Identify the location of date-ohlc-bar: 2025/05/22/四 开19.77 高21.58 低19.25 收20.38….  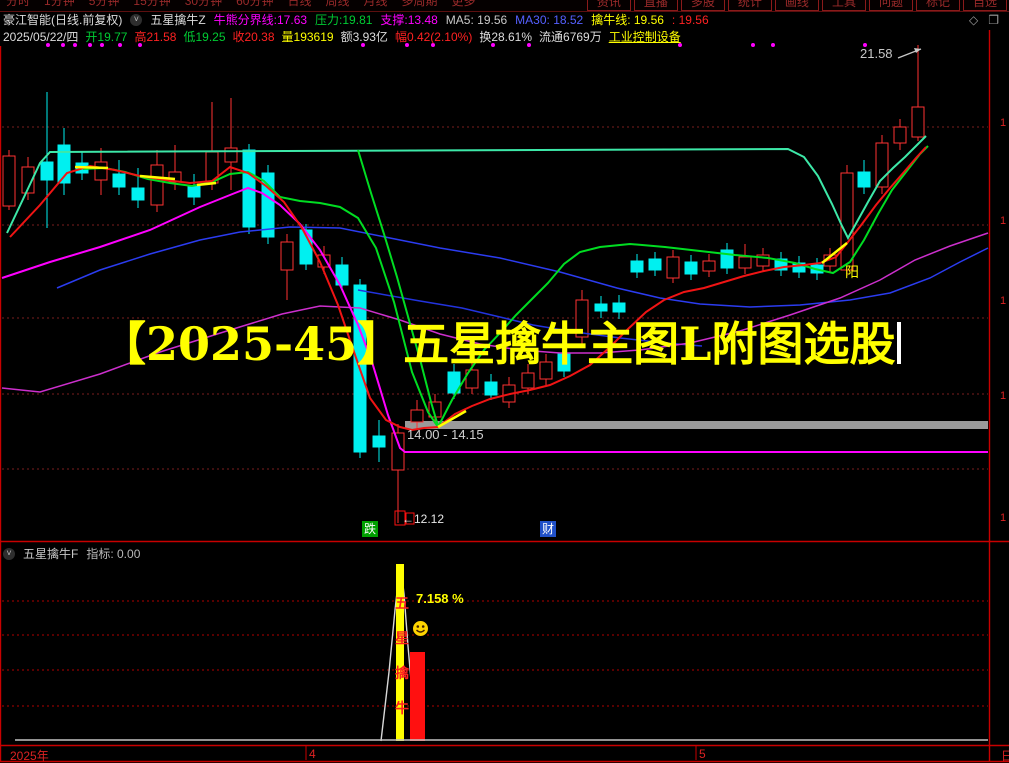
(342, 36).